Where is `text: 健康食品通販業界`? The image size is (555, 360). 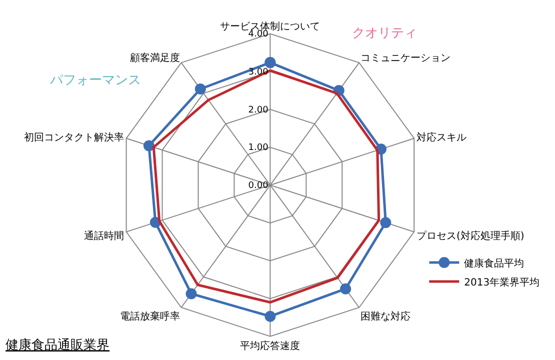 text: 健康食品通販業界 is located at coordinates (58, 346).